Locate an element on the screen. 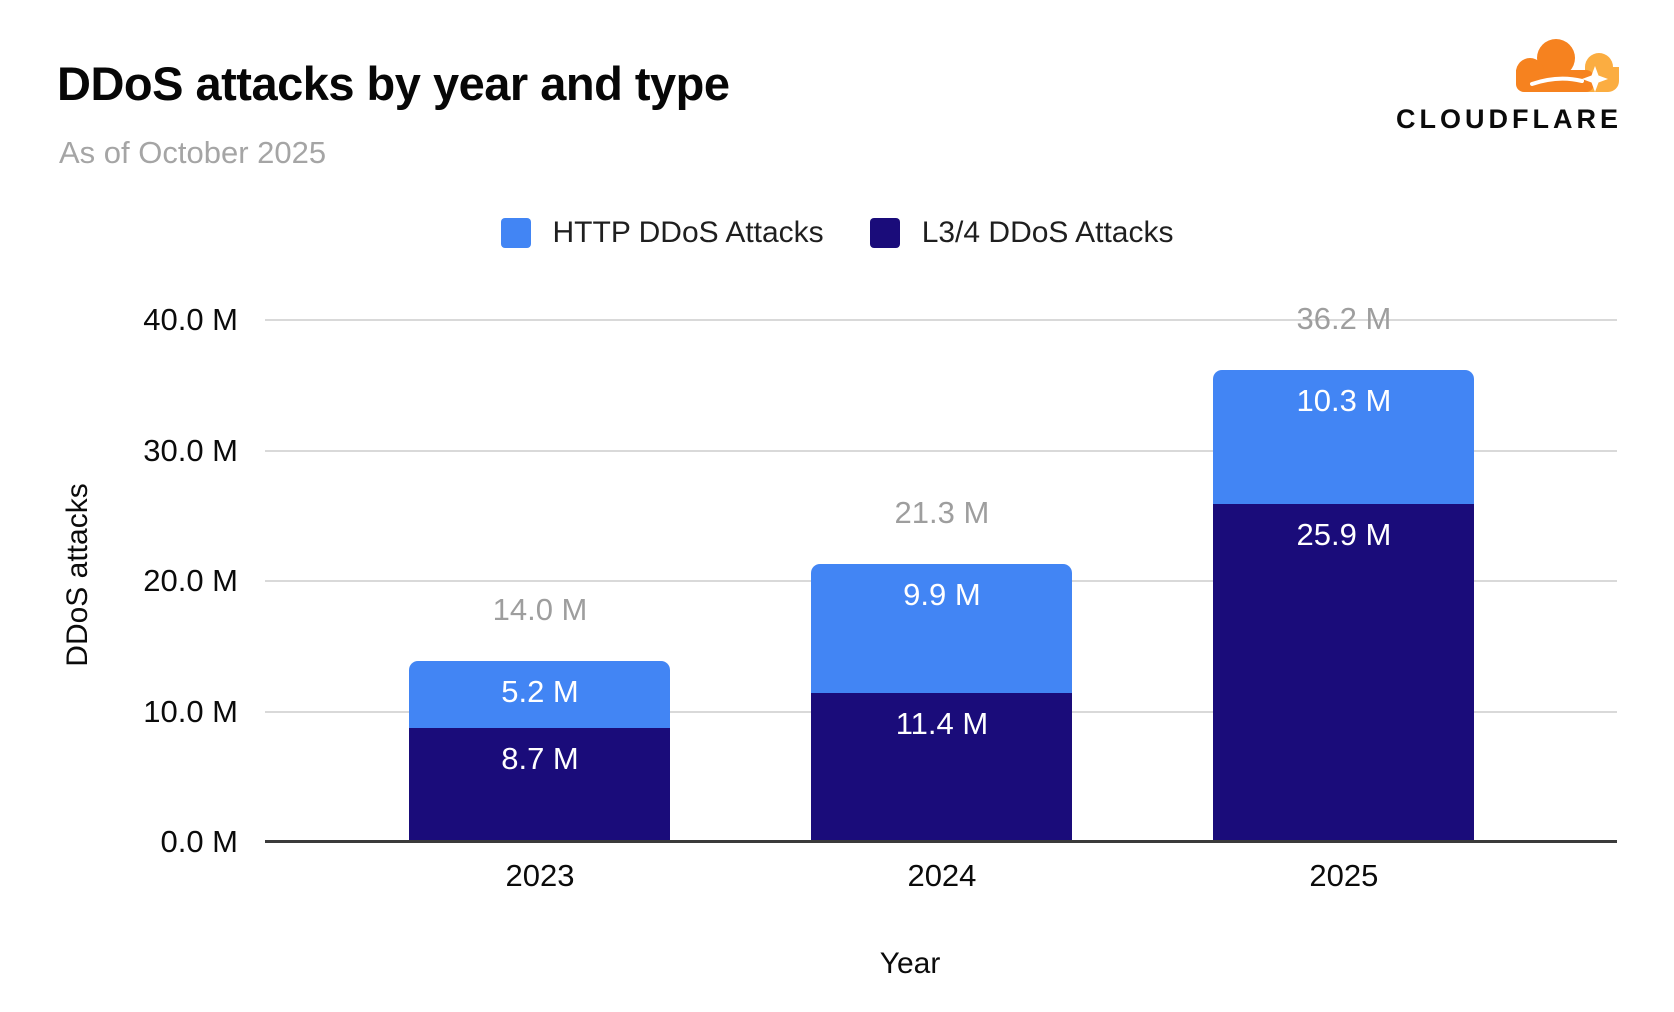  bar-segment-l34-2024: 11.4 M is located at coordinates (942, 767).